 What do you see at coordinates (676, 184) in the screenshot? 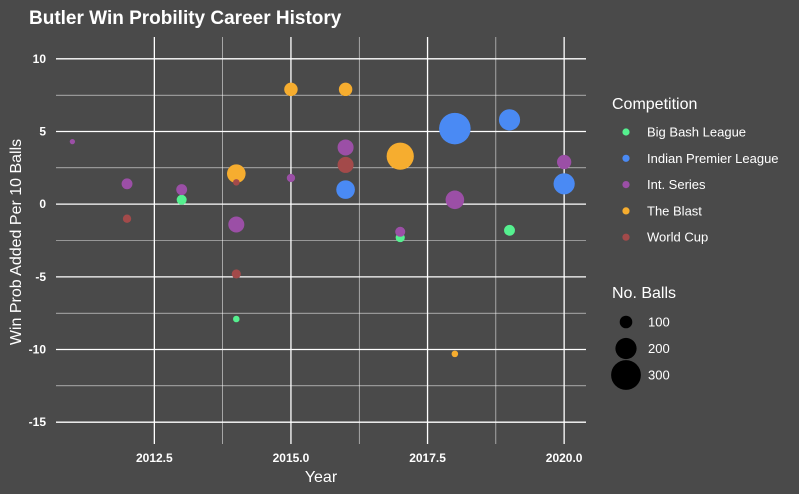
I see `legend-entry-label: Int. Series` at bounding box center [676, 184].